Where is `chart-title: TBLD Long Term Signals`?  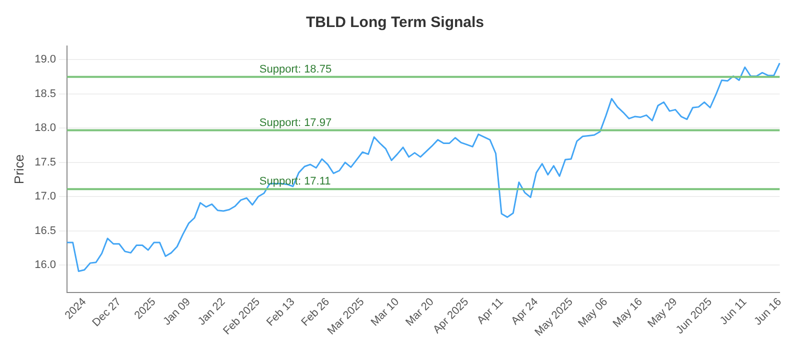 chart-title: TBLD Long Term Signals is located at coordinates (395, 23).